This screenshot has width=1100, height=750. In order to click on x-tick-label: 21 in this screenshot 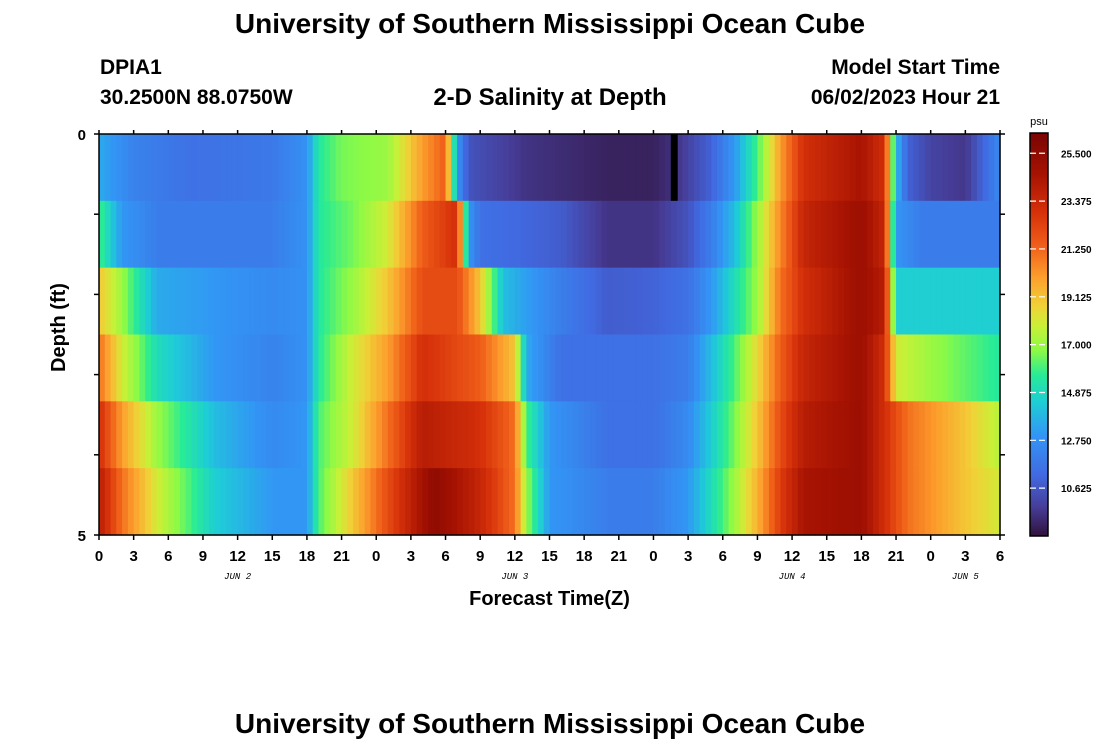, I will do `click(341, 556)`.